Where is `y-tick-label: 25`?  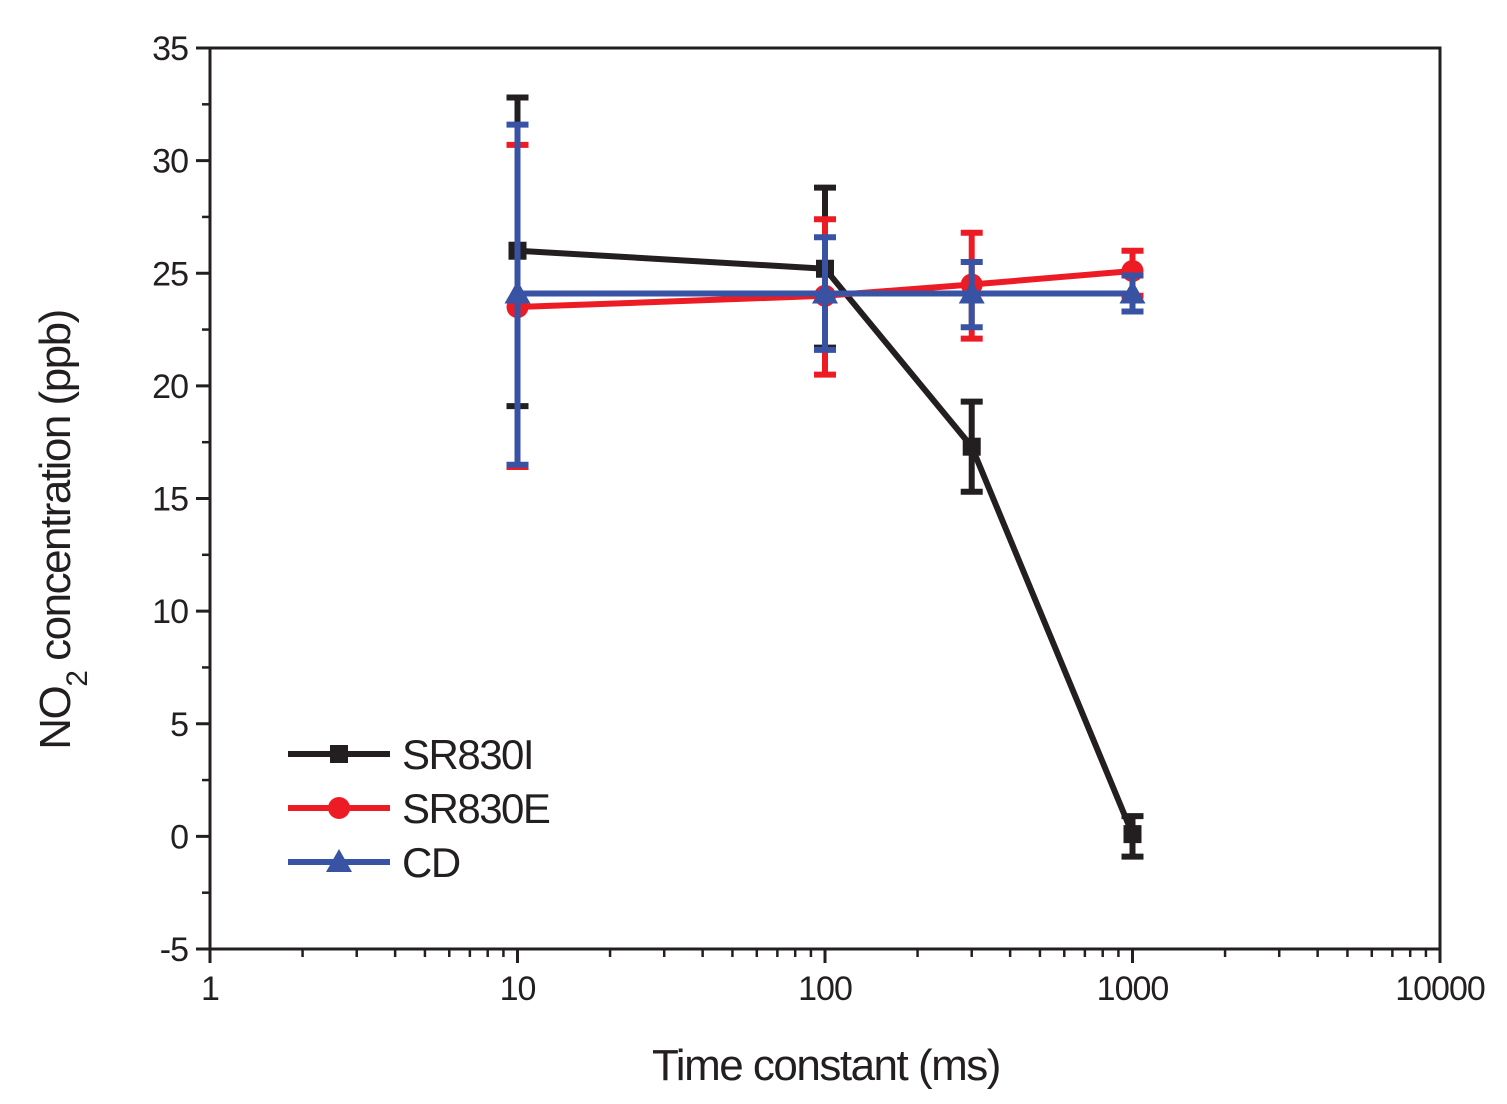 y-tick-label: 25 is located at coordinates (170, 274).